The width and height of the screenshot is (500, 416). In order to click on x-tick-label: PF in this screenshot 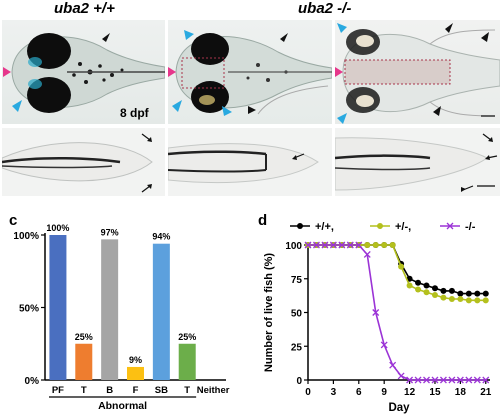, I will do `click(58, 390)`.